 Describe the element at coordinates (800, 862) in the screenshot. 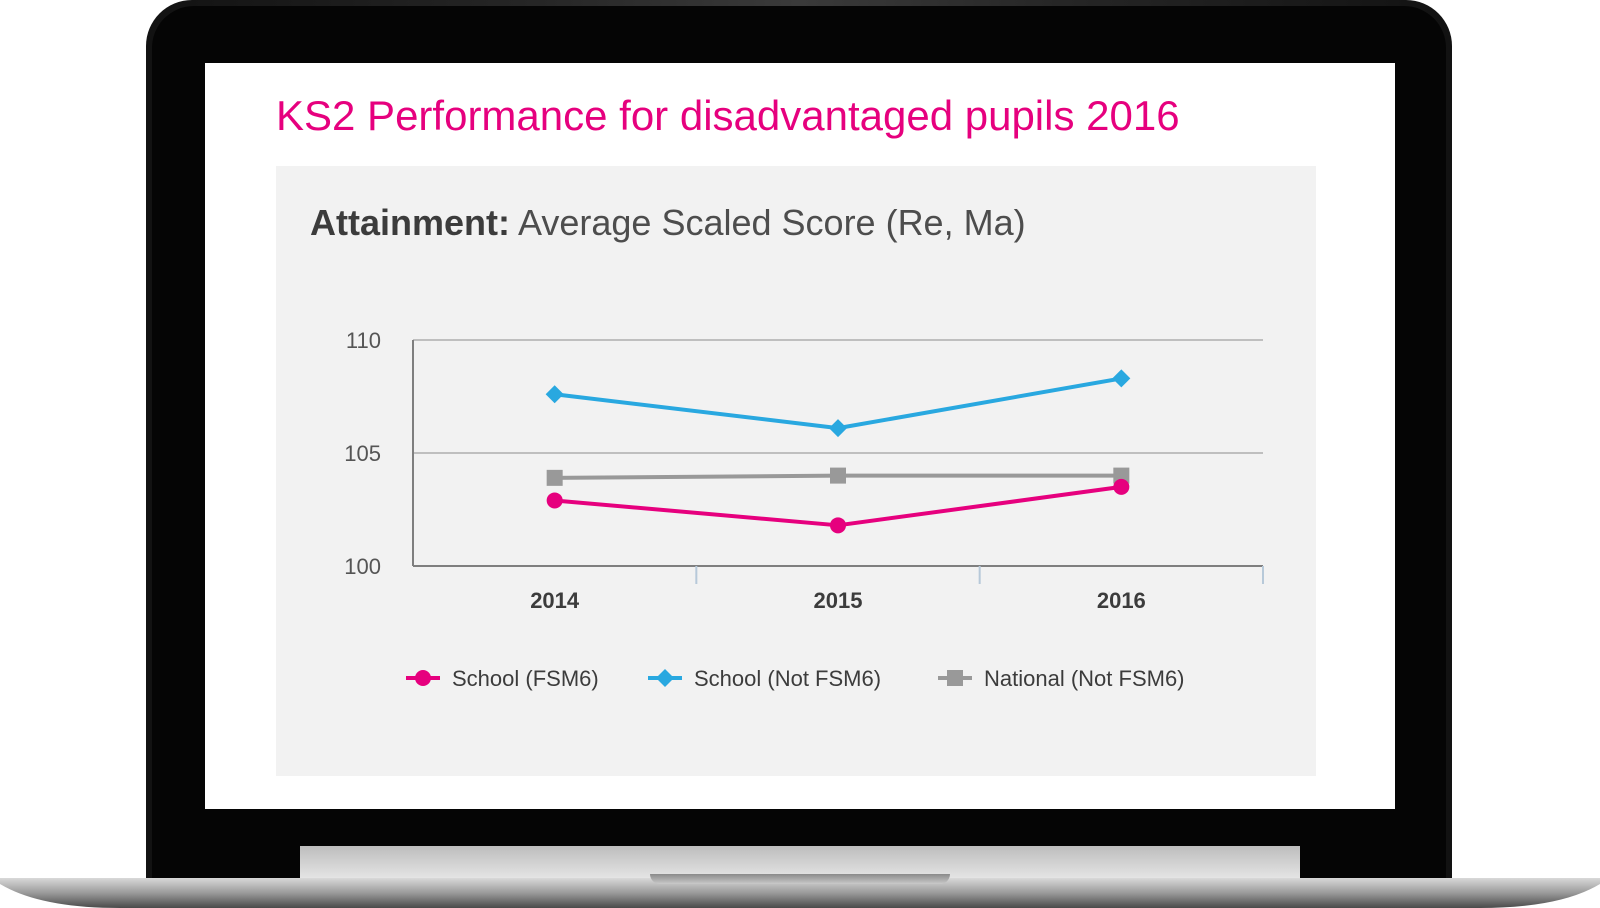

I see `laptop-hinge` at that location.